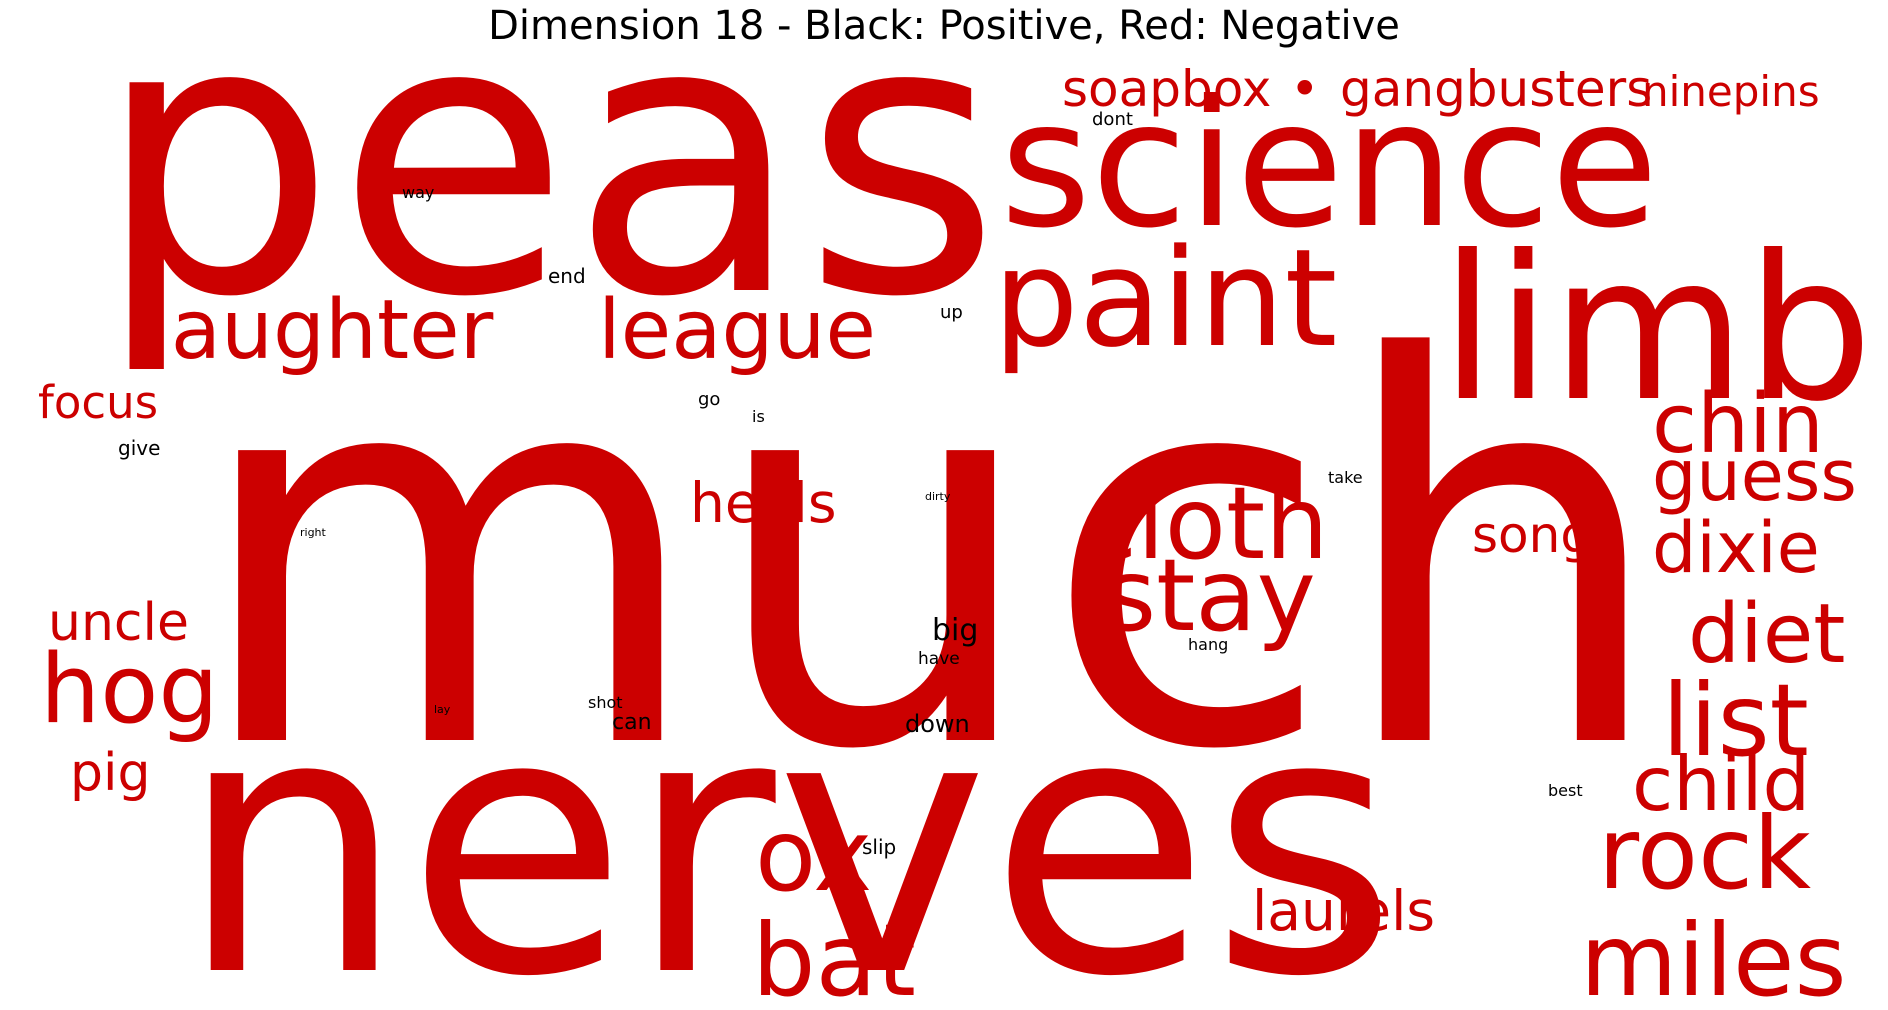  Describe the element at coordinates (955, 630) in the screenshot. I see `word-big: big` at that location.